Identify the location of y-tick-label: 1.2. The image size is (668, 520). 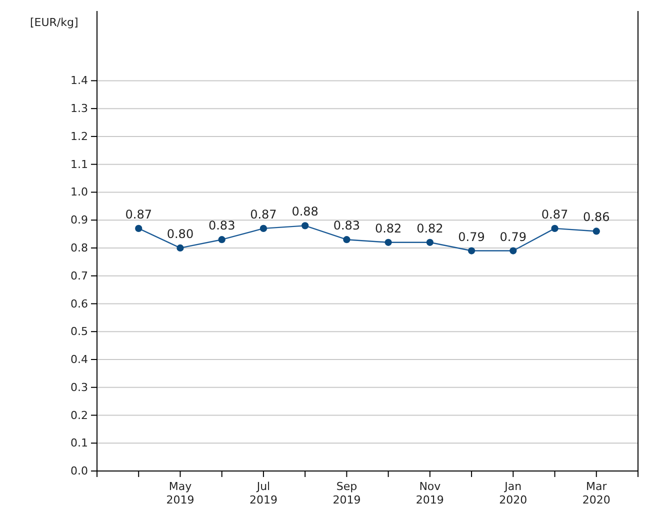
(79, 136).